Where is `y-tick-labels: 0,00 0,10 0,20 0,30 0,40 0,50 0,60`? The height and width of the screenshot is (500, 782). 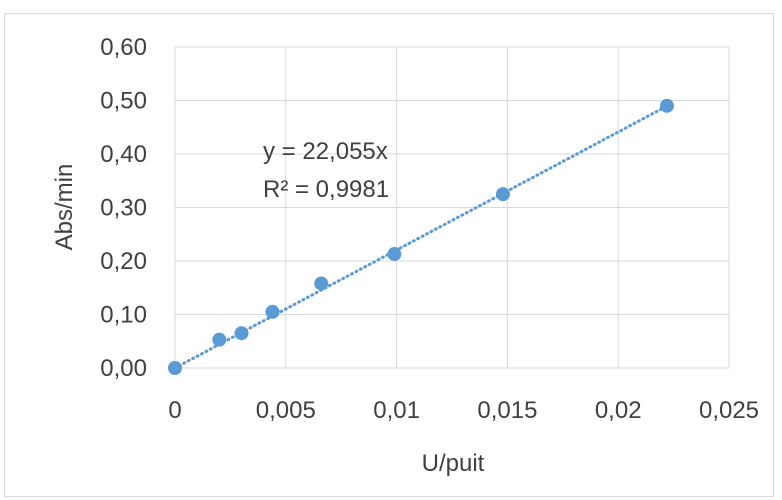 y-tick-labels: 0,00 0,10 0,20 0,30 0,40 0,50 0,60 is located at coordinates (123, 208).